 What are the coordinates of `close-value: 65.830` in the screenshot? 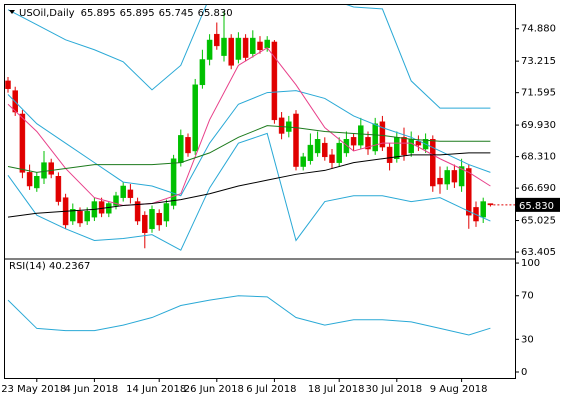 It's located at (215, 13).